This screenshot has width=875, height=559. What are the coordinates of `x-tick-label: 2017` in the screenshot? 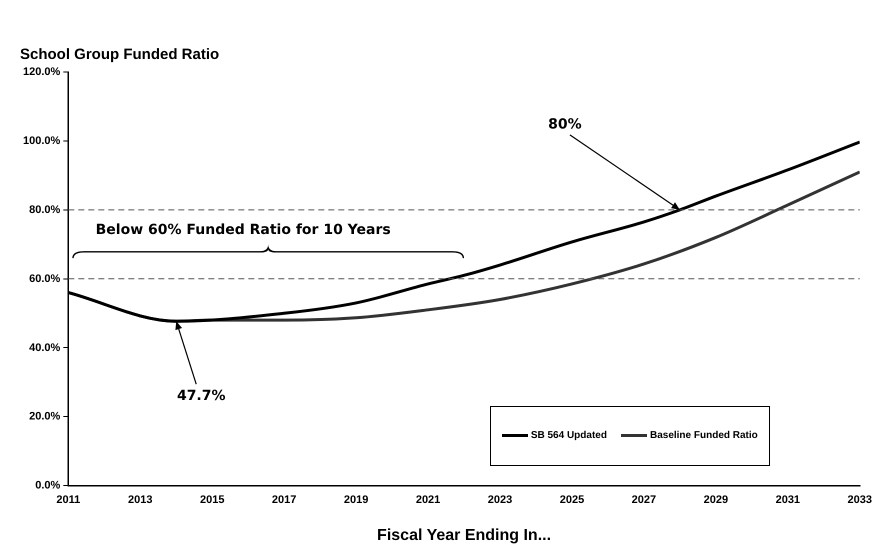 It's located at (284, 500).